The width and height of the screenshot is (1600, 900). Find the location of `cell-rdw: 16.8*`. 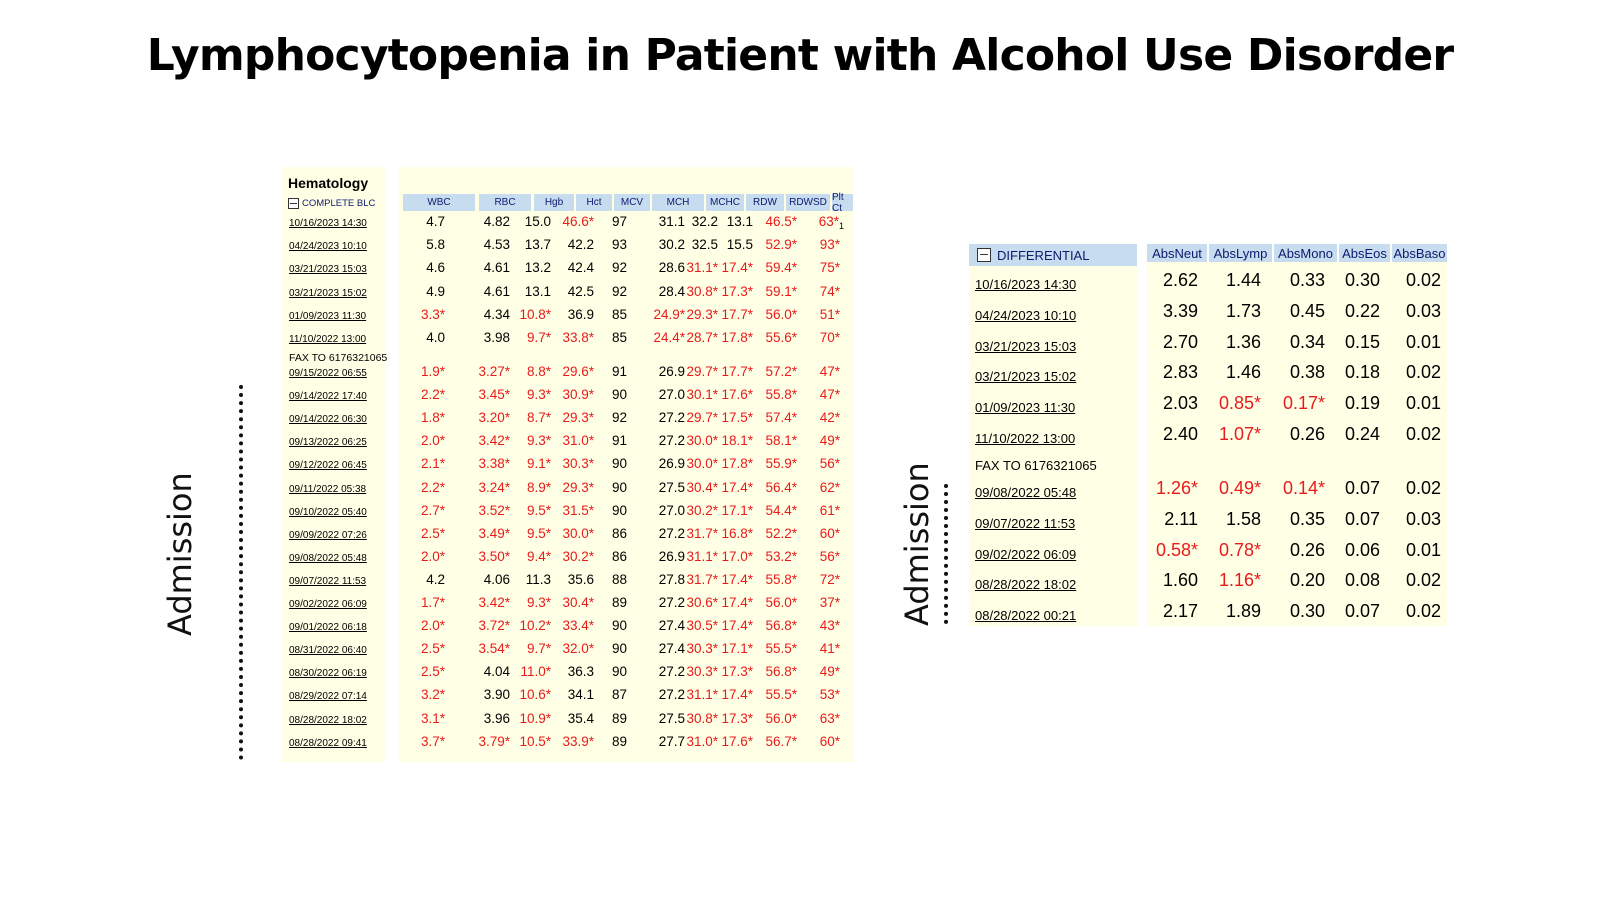

cell-rdw: 16.8* is located at coordinates (737, 533).